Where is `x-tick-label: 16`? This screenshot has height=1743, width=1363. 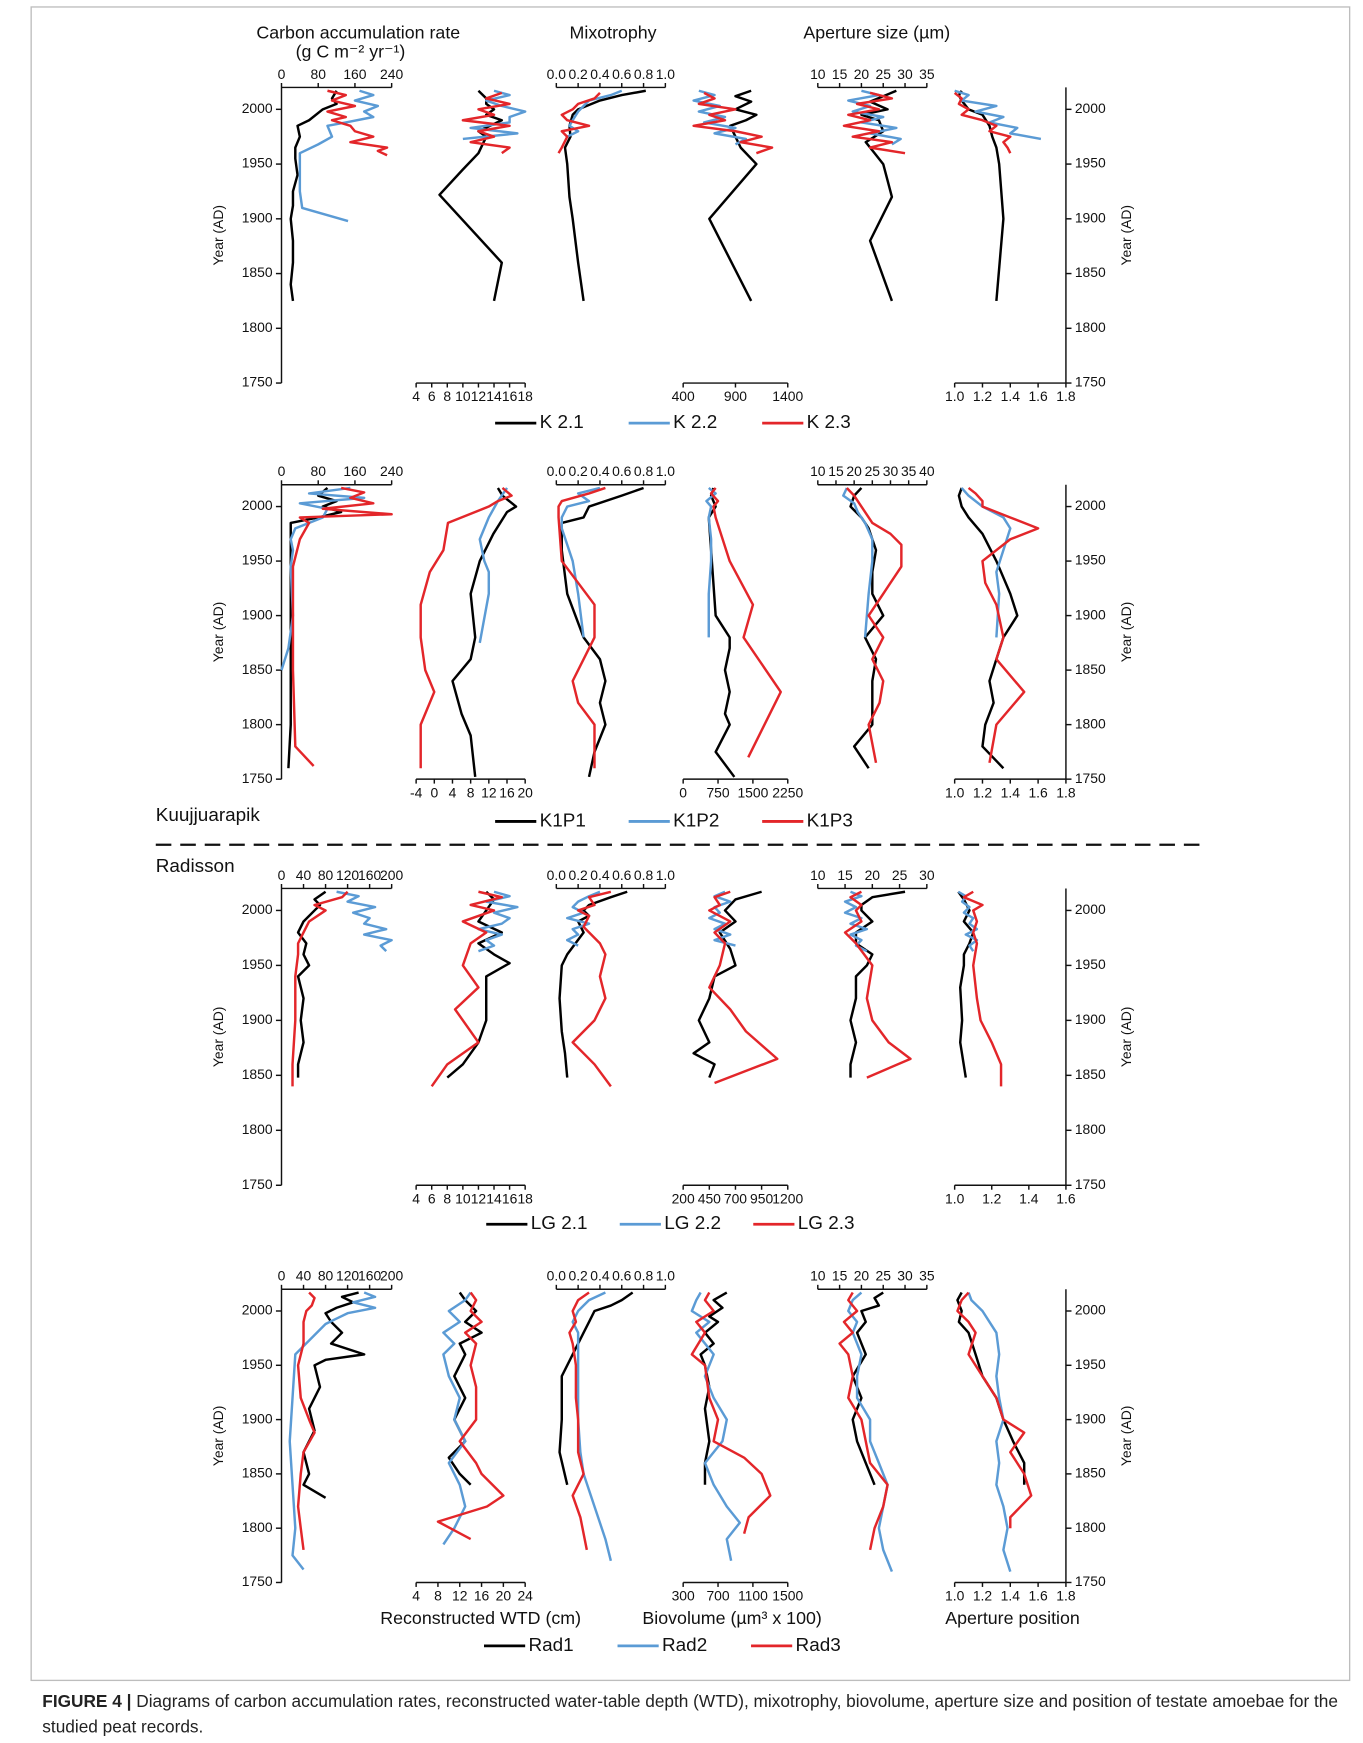 x-tick-label: 16 is located at coordinates (482, 1596).